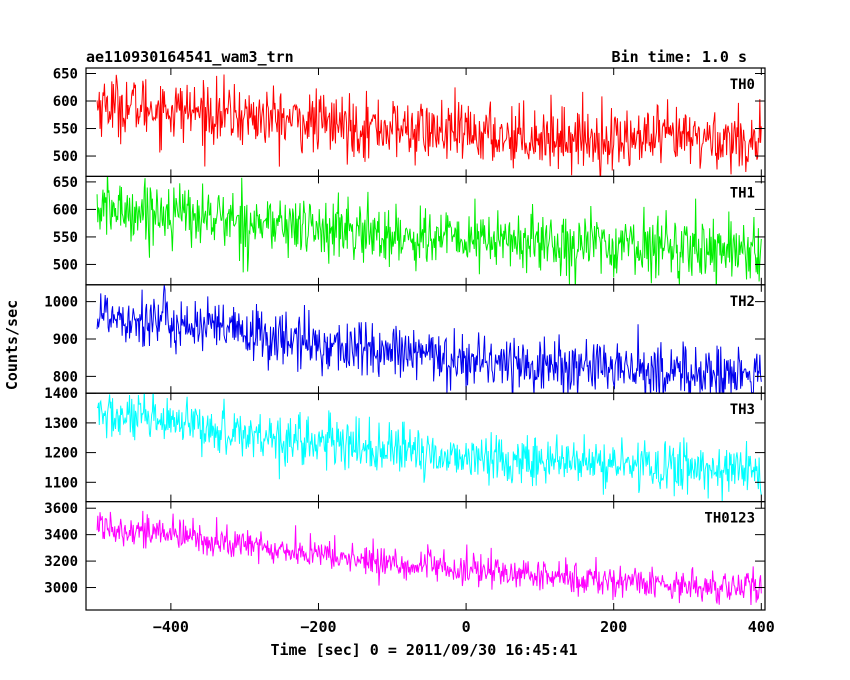  I want to click on series-line-th1, so click(429, 230).